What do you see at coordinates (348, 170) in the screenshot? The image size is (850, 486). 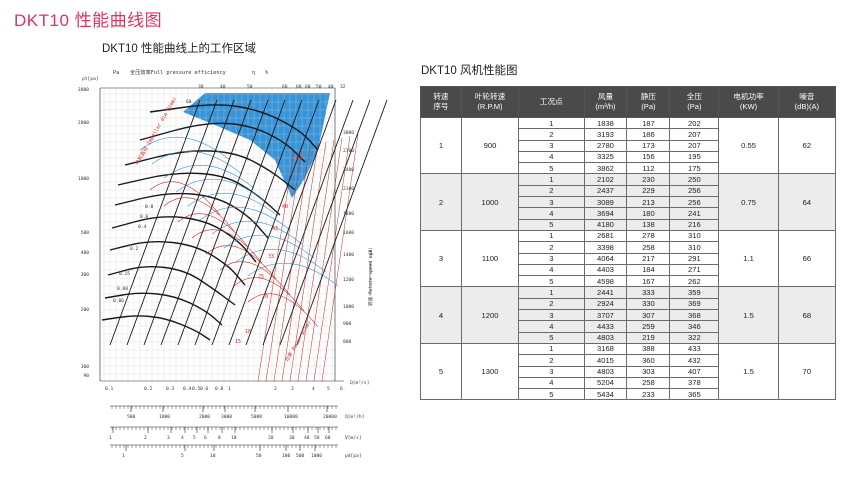 I see `rpm-tick-label: 2400` at bounding box center [348, 170].